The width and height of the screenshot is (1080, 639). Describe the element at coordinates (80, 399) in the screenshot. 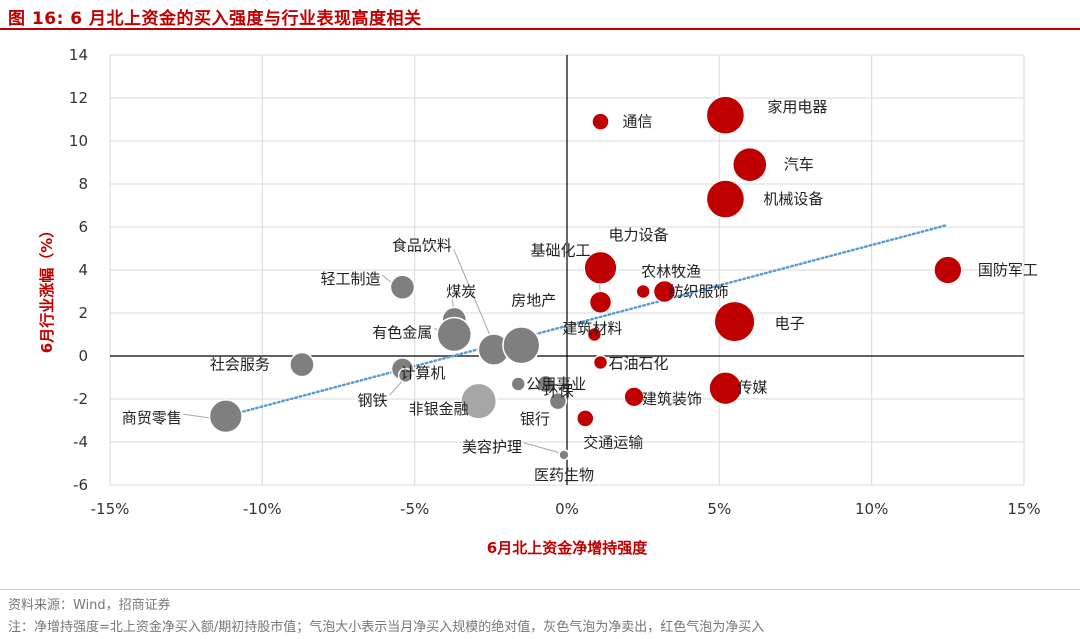

I see `y-tick-label: -2` at that location.